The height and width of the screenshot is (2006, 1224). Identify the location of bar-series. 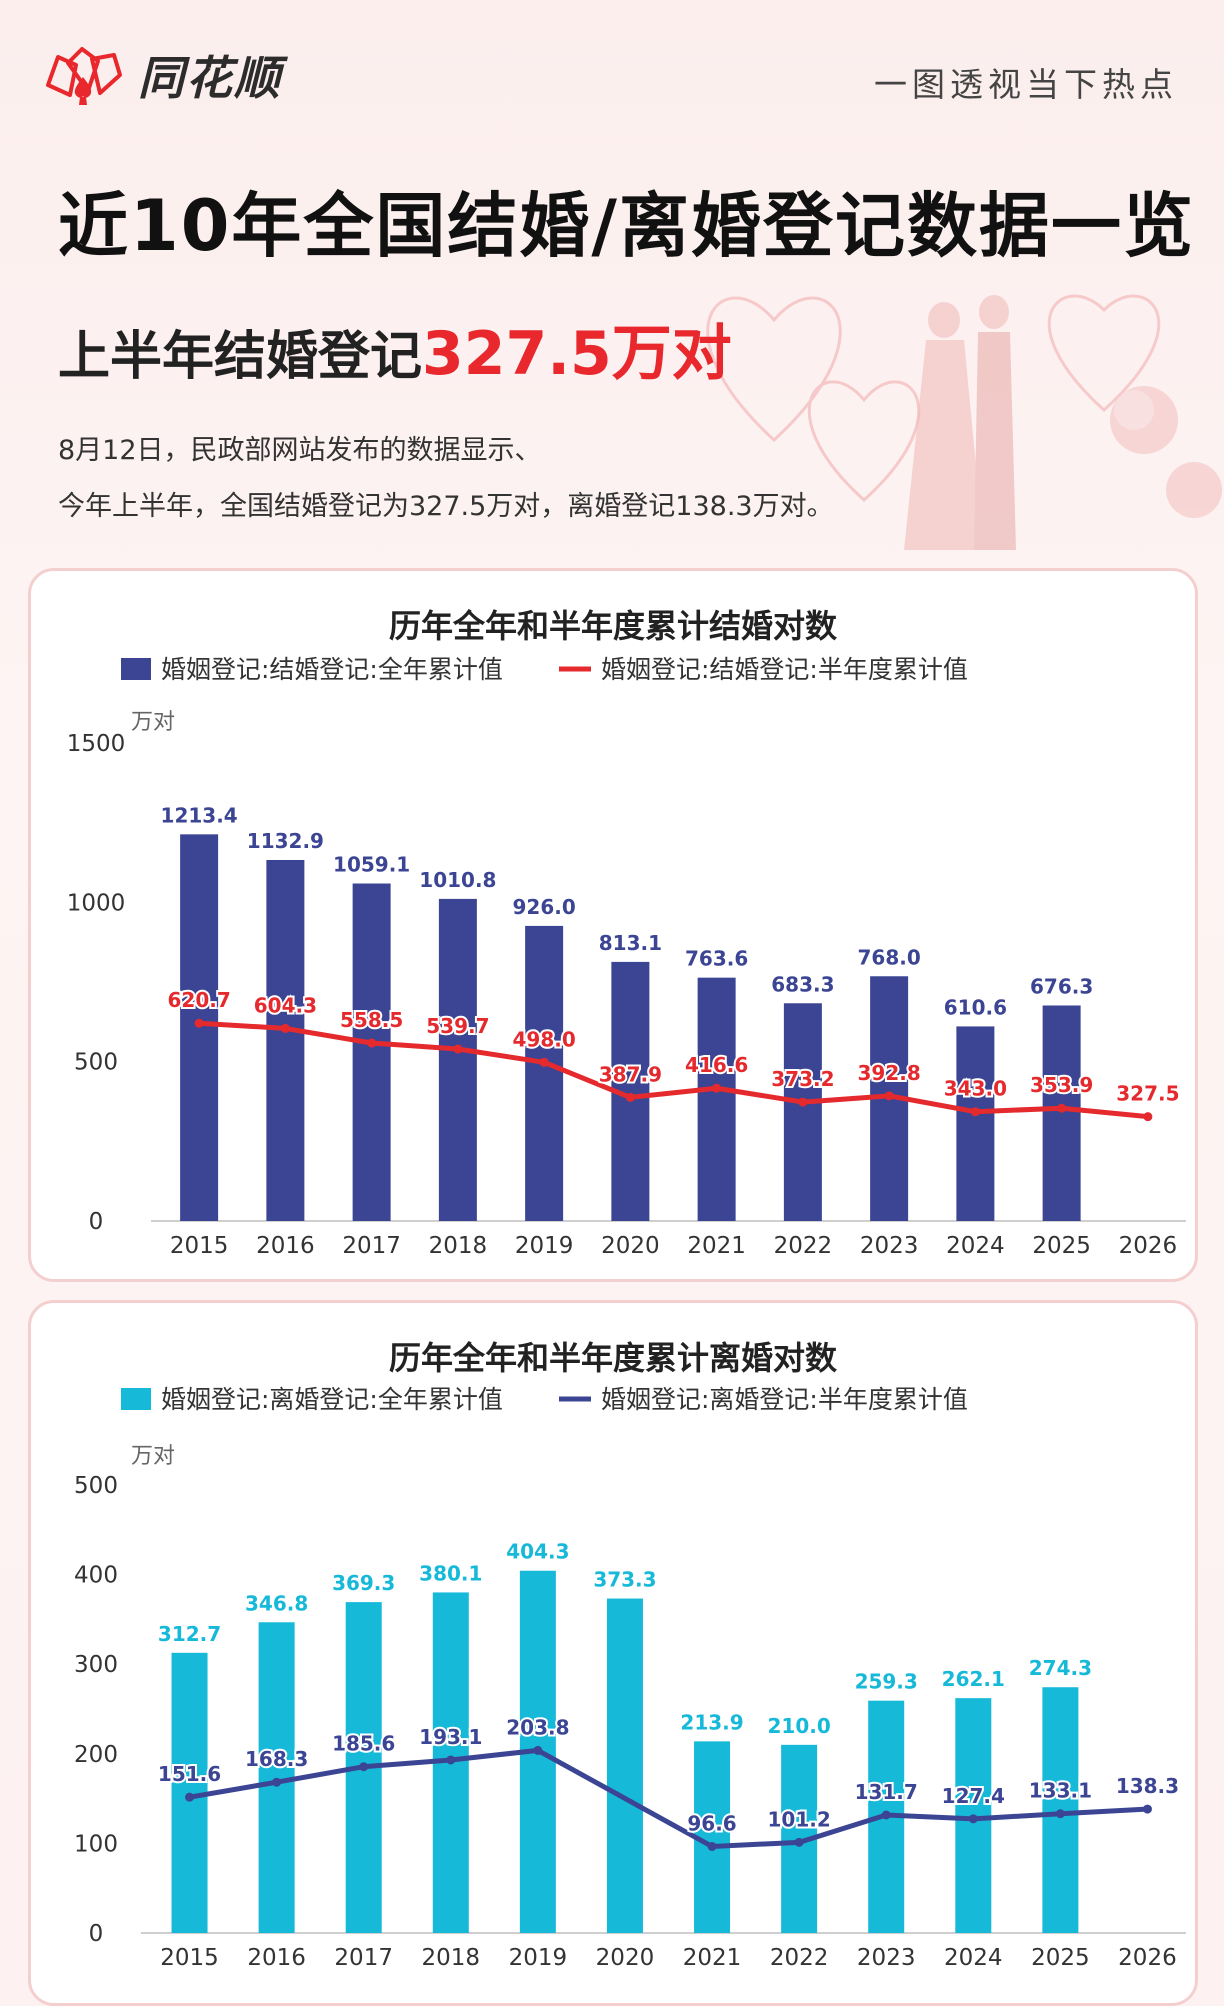
(630, 1027).